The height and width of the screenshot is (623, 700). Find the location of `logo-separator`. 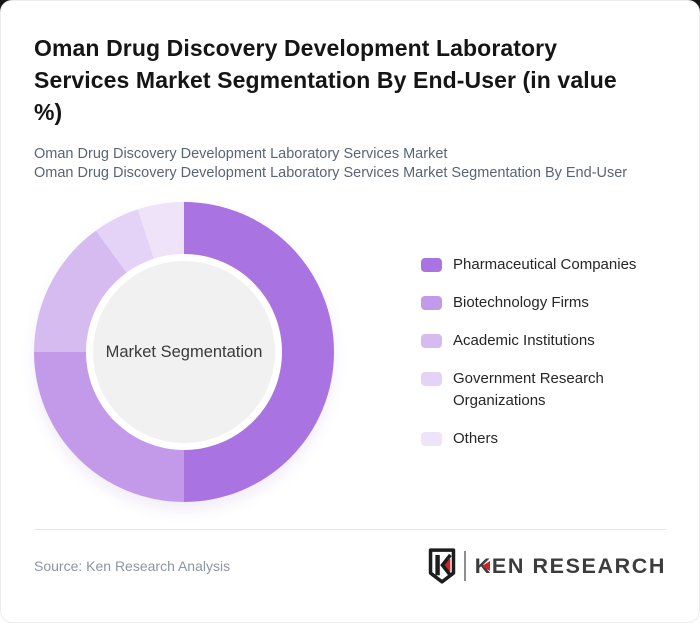

logo-separator is located at coordinates (464, 566).